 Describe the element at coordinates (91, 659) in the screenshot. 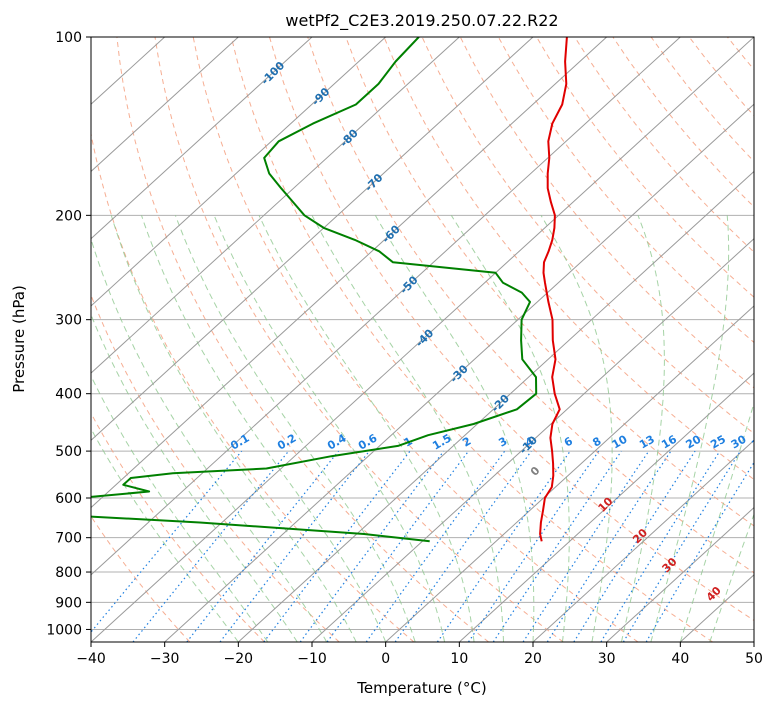

I see `x-tick-label: −40` at that location.